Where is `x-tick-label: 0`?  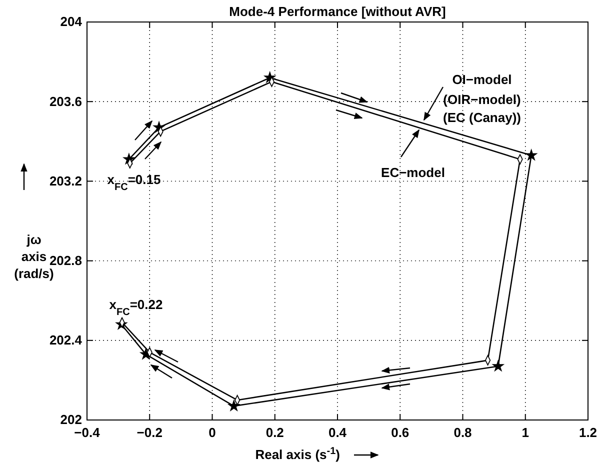
x-tick-label: 0 is located at coordinates (212, 432).